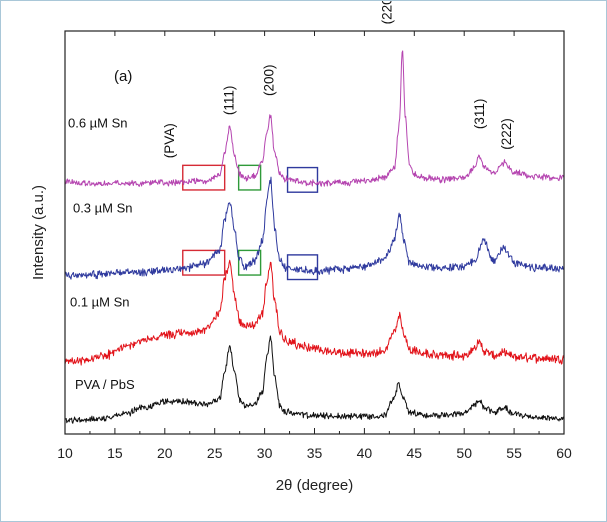 Image resolution: width=607 pixels, height=522 pixels. Describe the element at coordinates (169, 140) in the screenshot. I see `peak-label: (PVA)` at that location.